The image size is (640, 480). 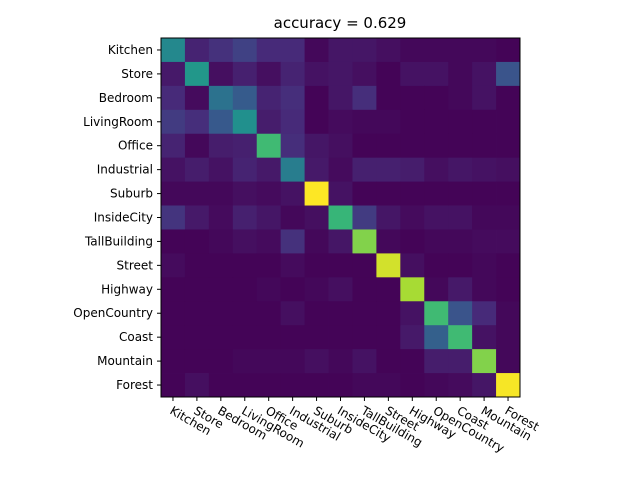 I want to click on y-tick-label: Forest, so click(x=134, y=385).